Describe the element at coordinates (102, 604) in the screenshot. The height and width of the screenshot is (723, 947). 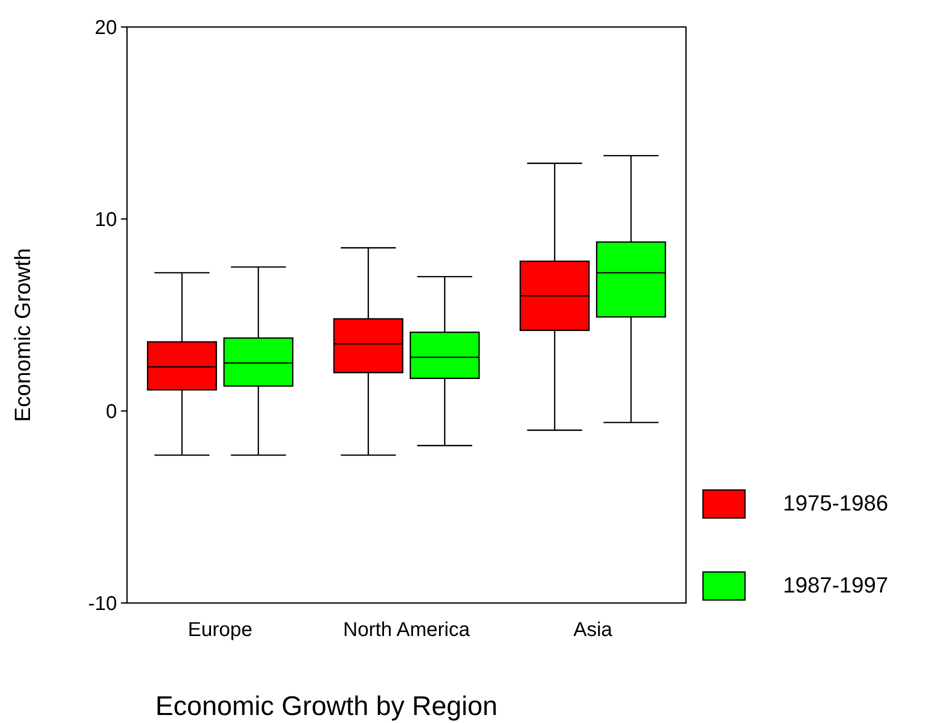
I see `y-tick-label: -10` at that location.